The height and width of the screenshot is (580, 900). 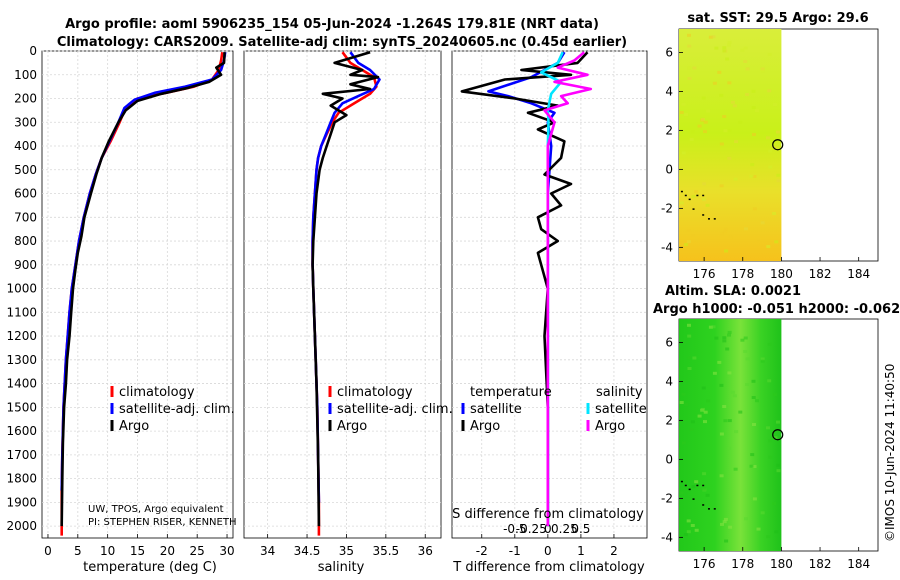 I want to click on sst-coastline, so click(x=698, y=205).